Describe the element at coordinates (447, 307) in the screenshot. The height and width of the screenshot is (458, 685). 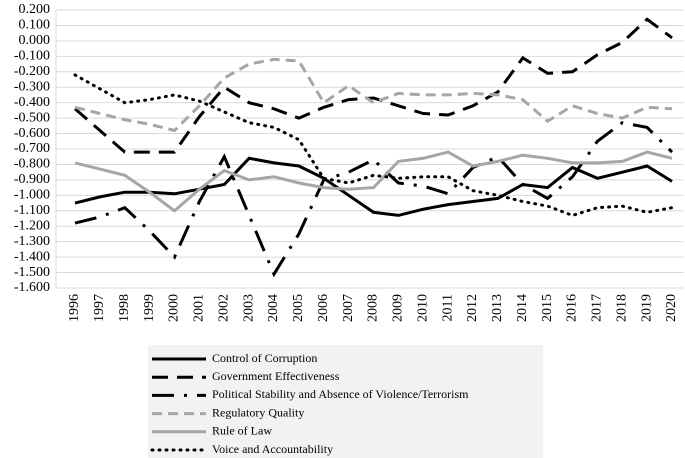
I see `x-tick-label: 2011` at that location.